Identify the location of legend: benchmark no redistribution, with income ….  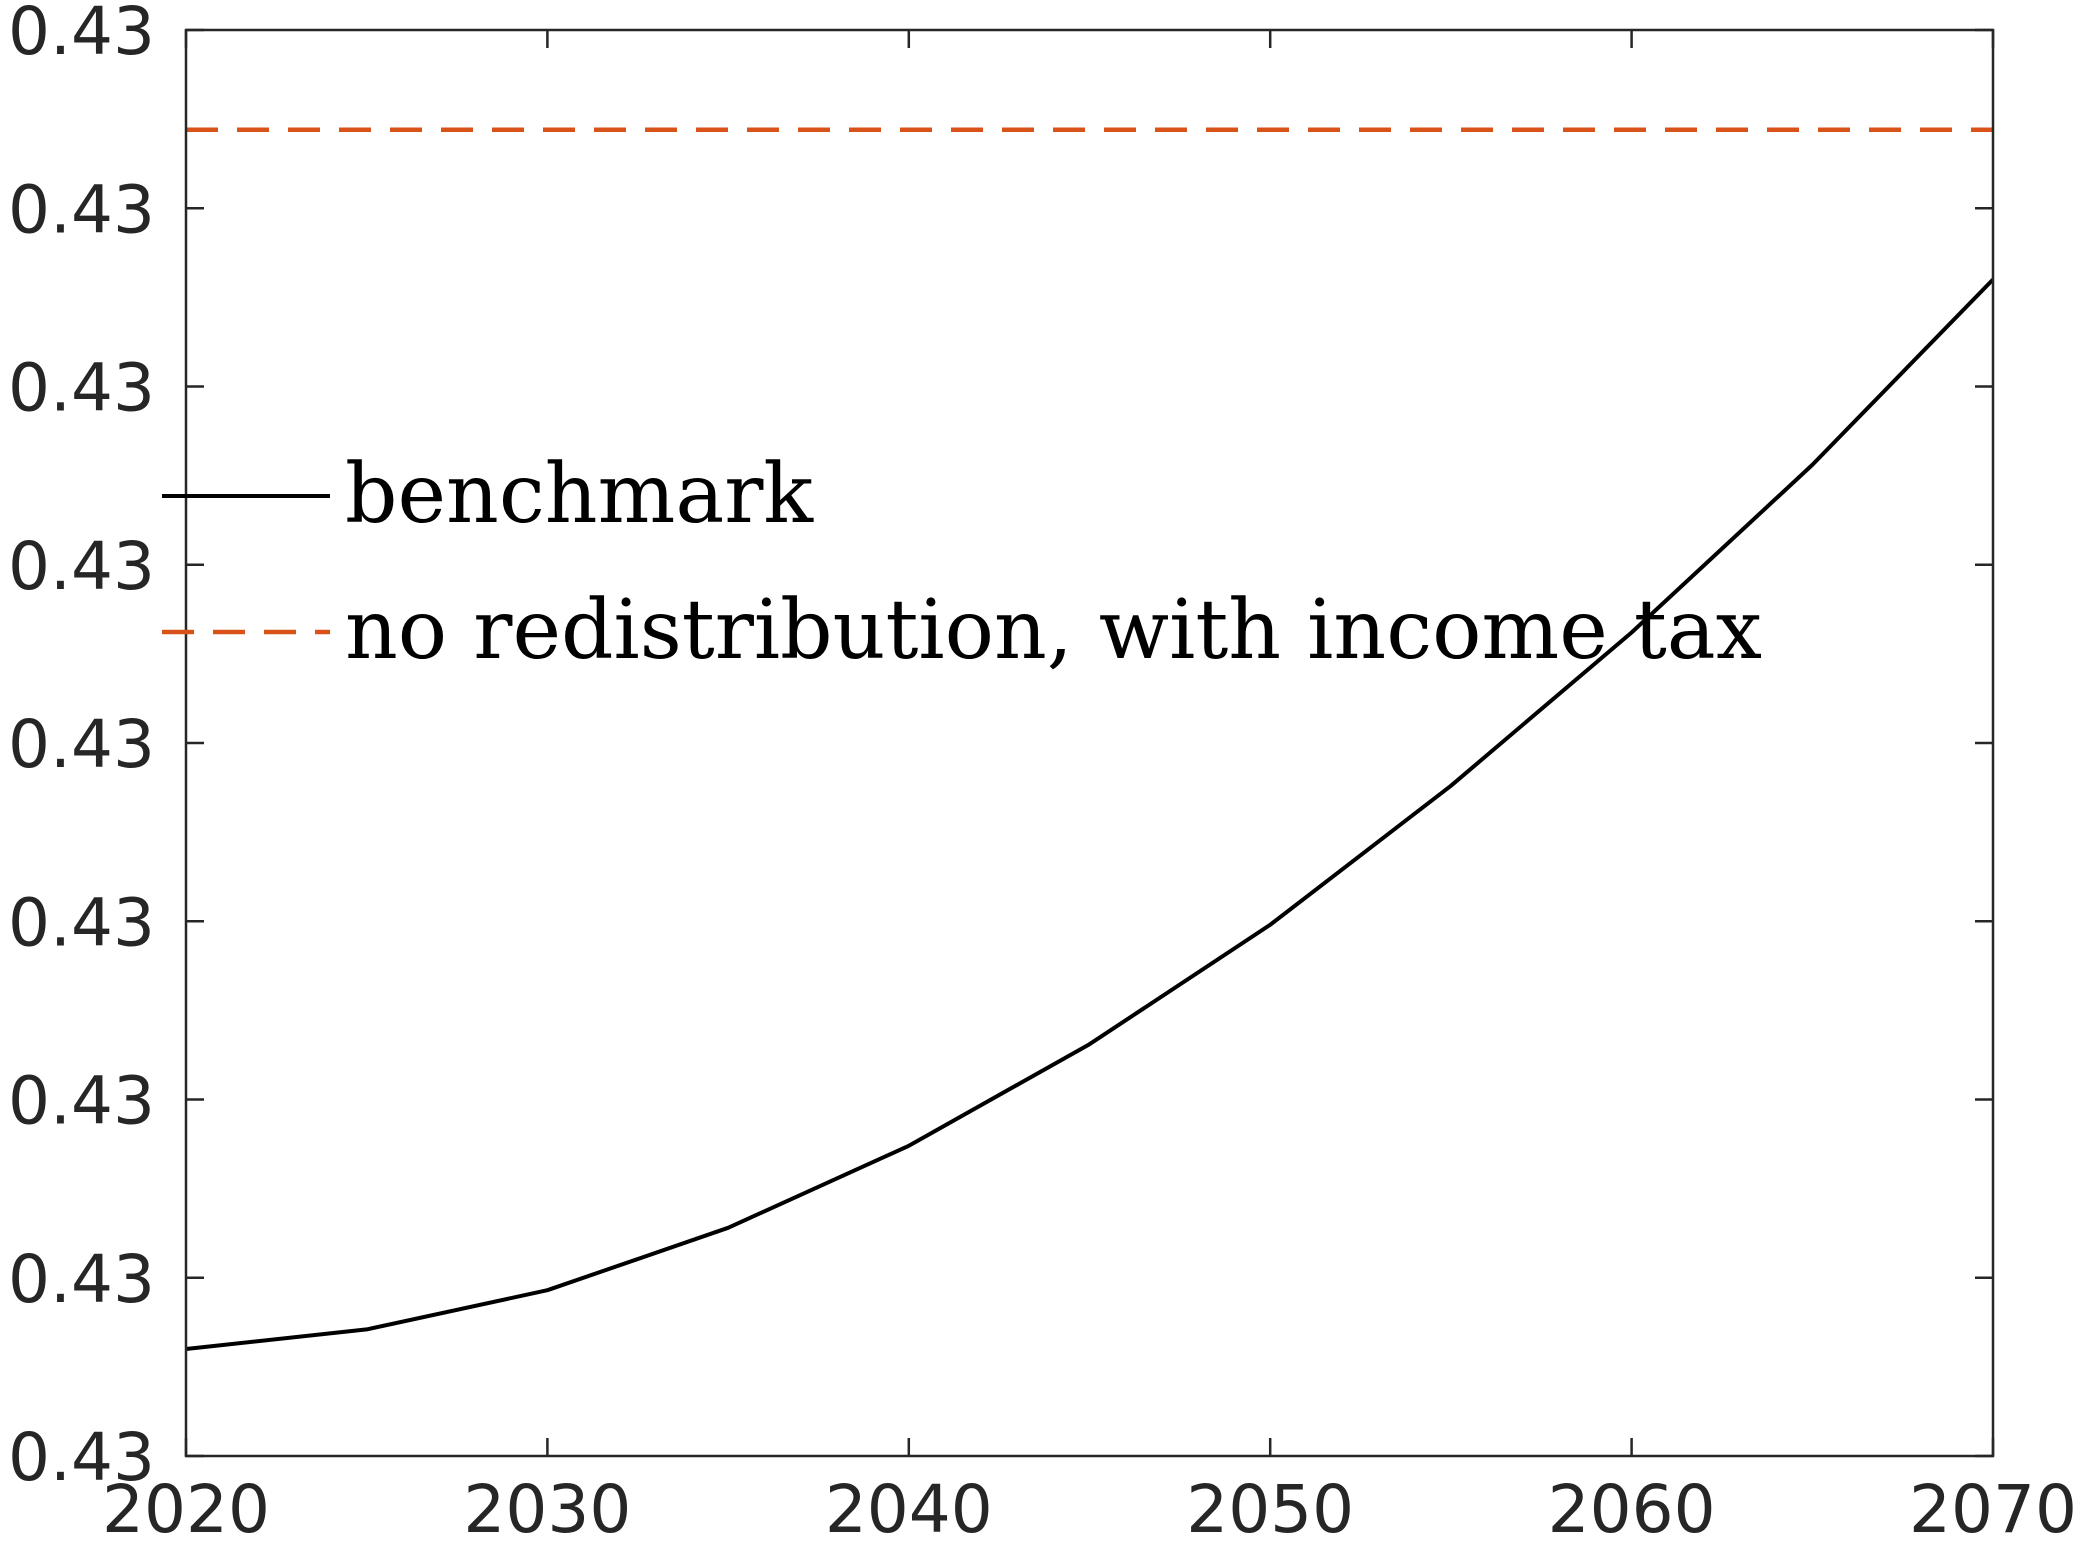
(962, 562).